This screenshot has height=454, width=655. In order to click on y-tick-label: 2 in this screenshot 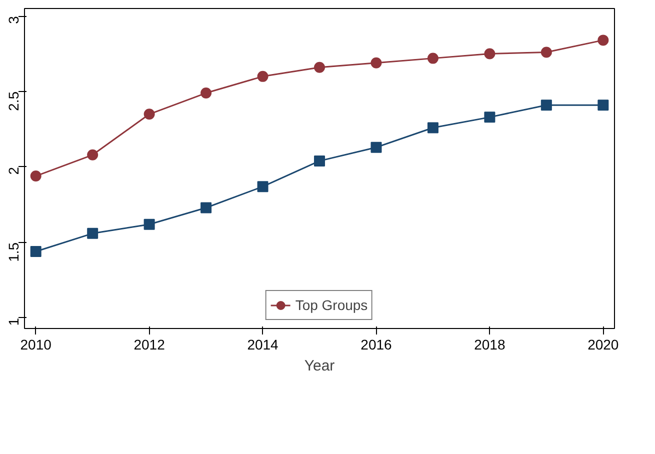, I will do `click(14, 170)`.